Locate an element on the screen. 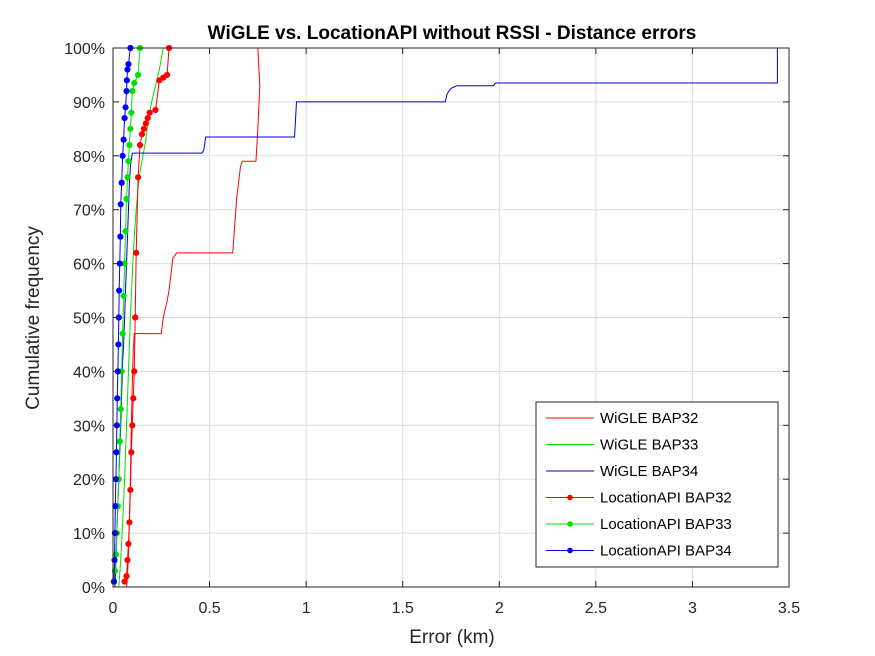 The width and height of the screenshot is (875, 656). y-tick-label: 70% is located at coordinates (89, 211).